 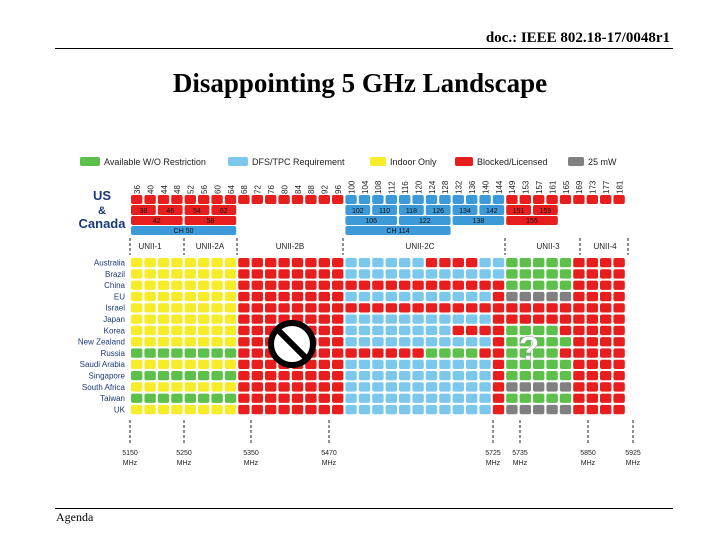 What do you see at coordinates (114, 319) in the screenshot?
I see `country-label: Japan` at bounding box center [114, 319].